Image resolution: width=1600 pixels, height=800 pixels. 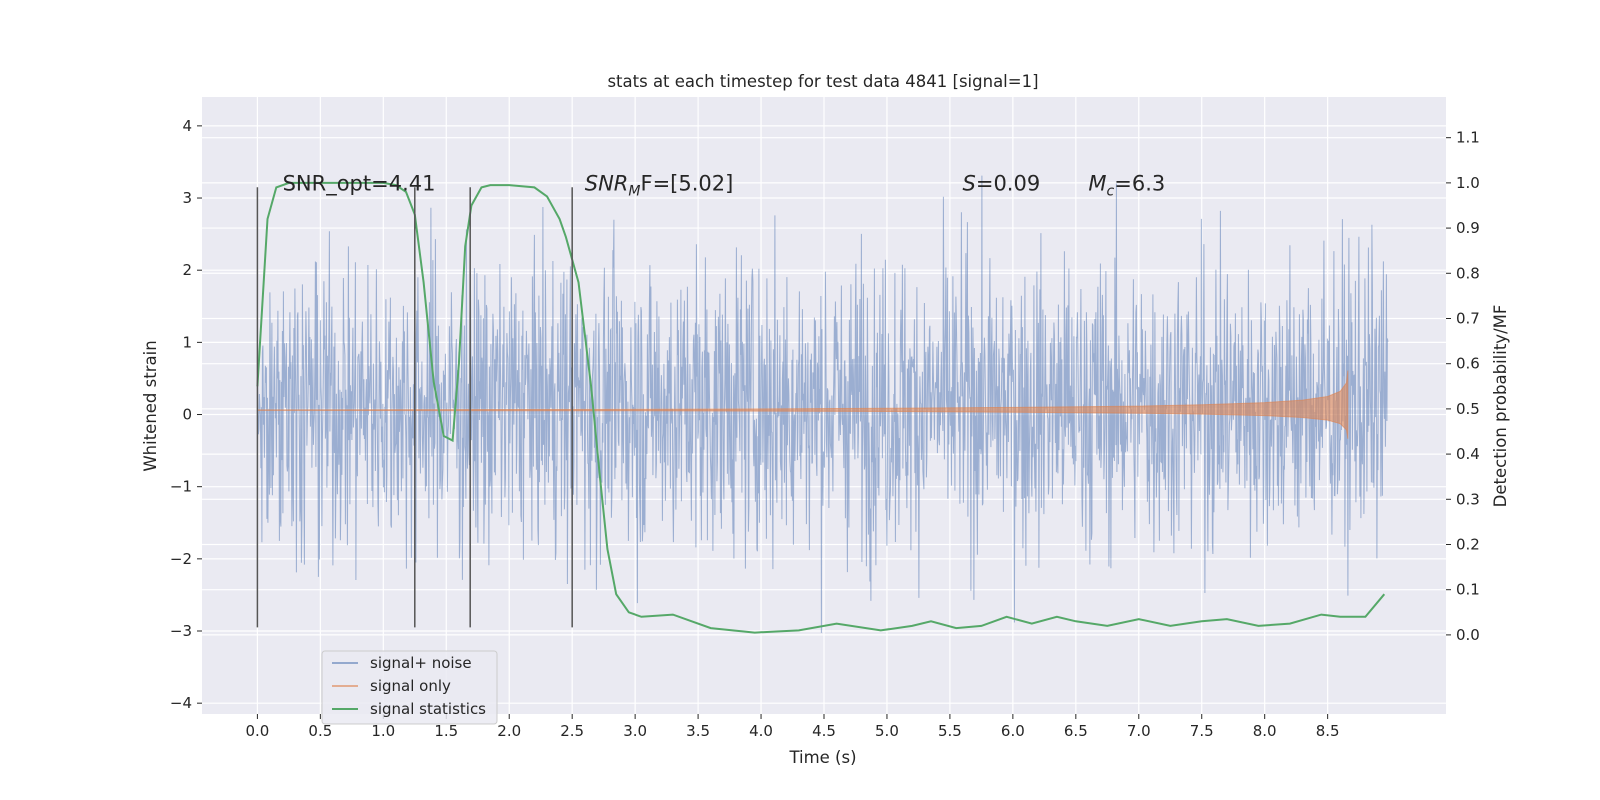 I want to click on x-tick-label: 7.0, so click(x=1139, y=731).